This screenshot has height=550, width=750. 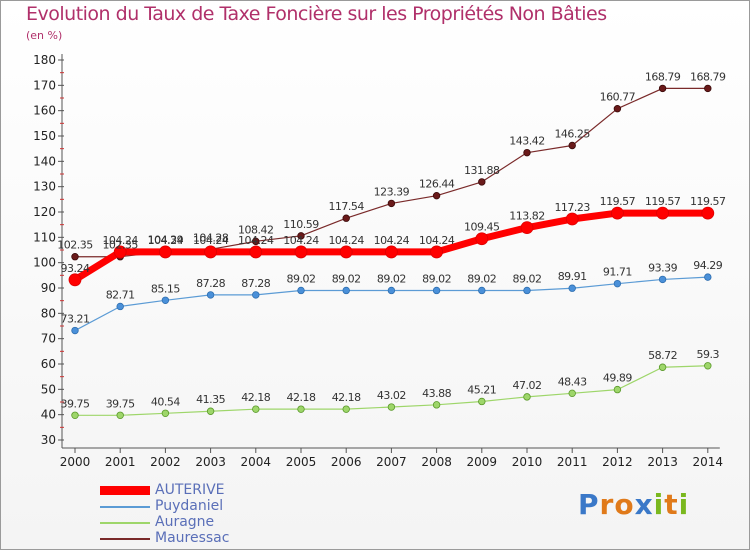 I want to click on legend-label: Mauressac, so click(x=192, y=538).